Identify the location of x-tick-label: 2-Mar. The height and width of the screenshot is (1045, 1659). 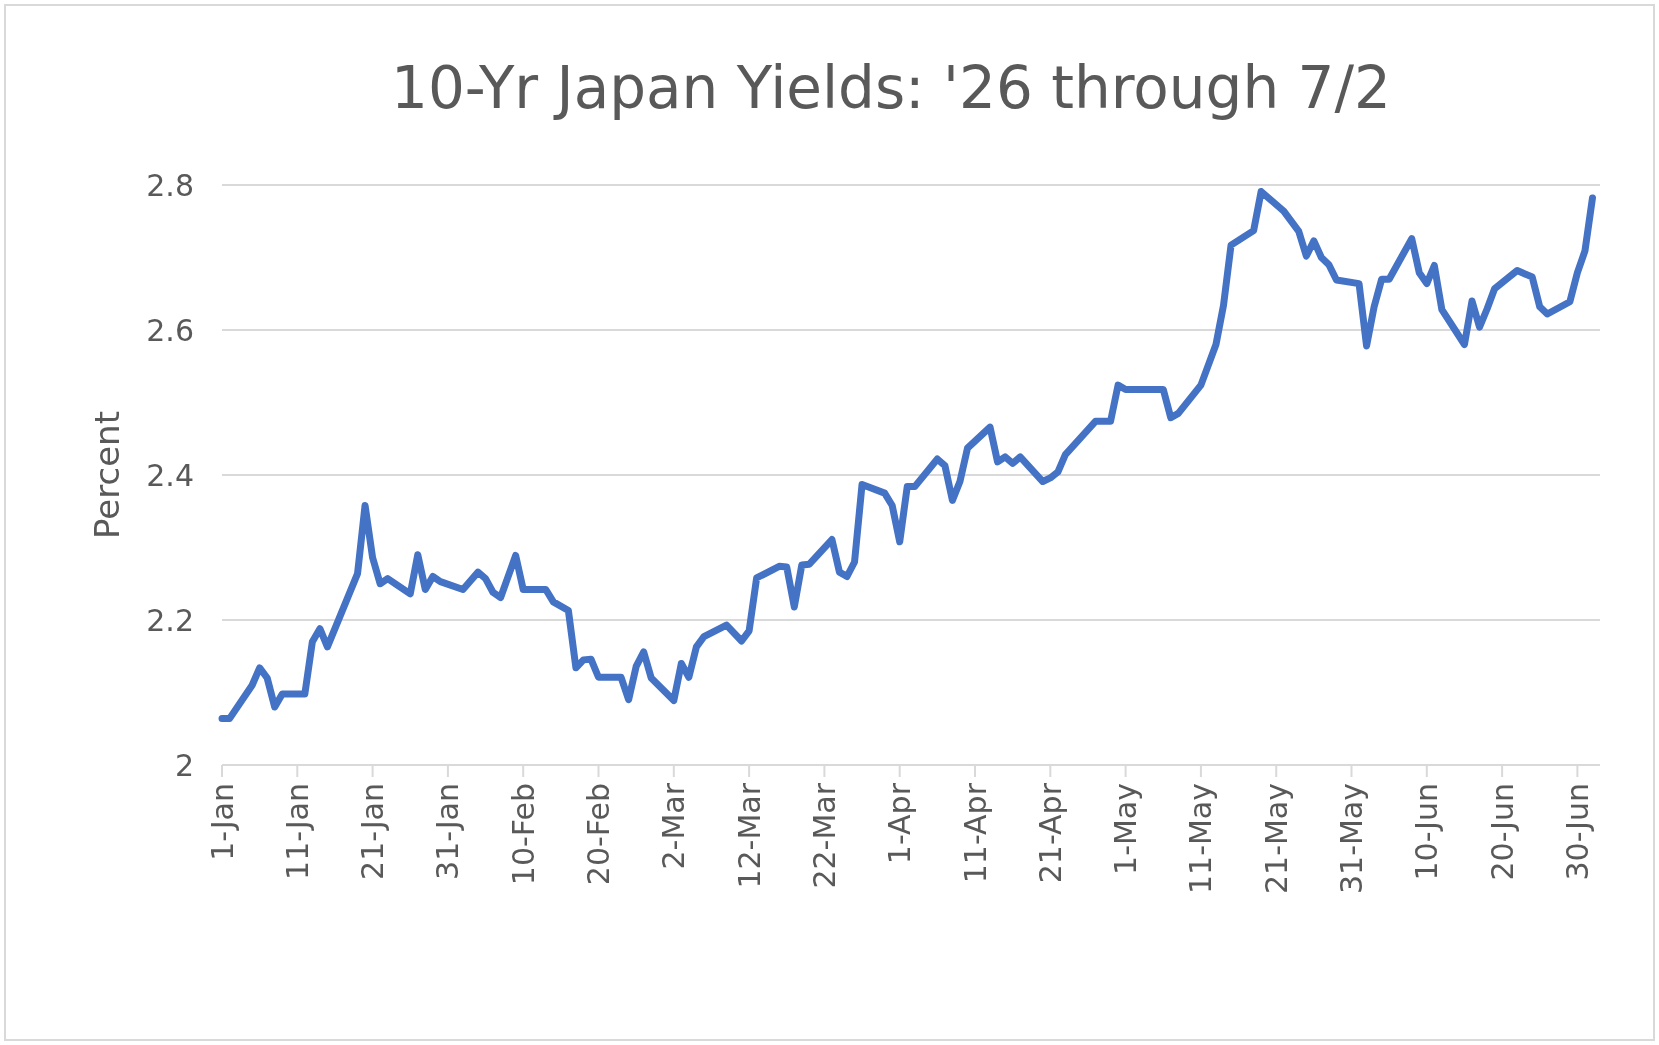
(674, 826).